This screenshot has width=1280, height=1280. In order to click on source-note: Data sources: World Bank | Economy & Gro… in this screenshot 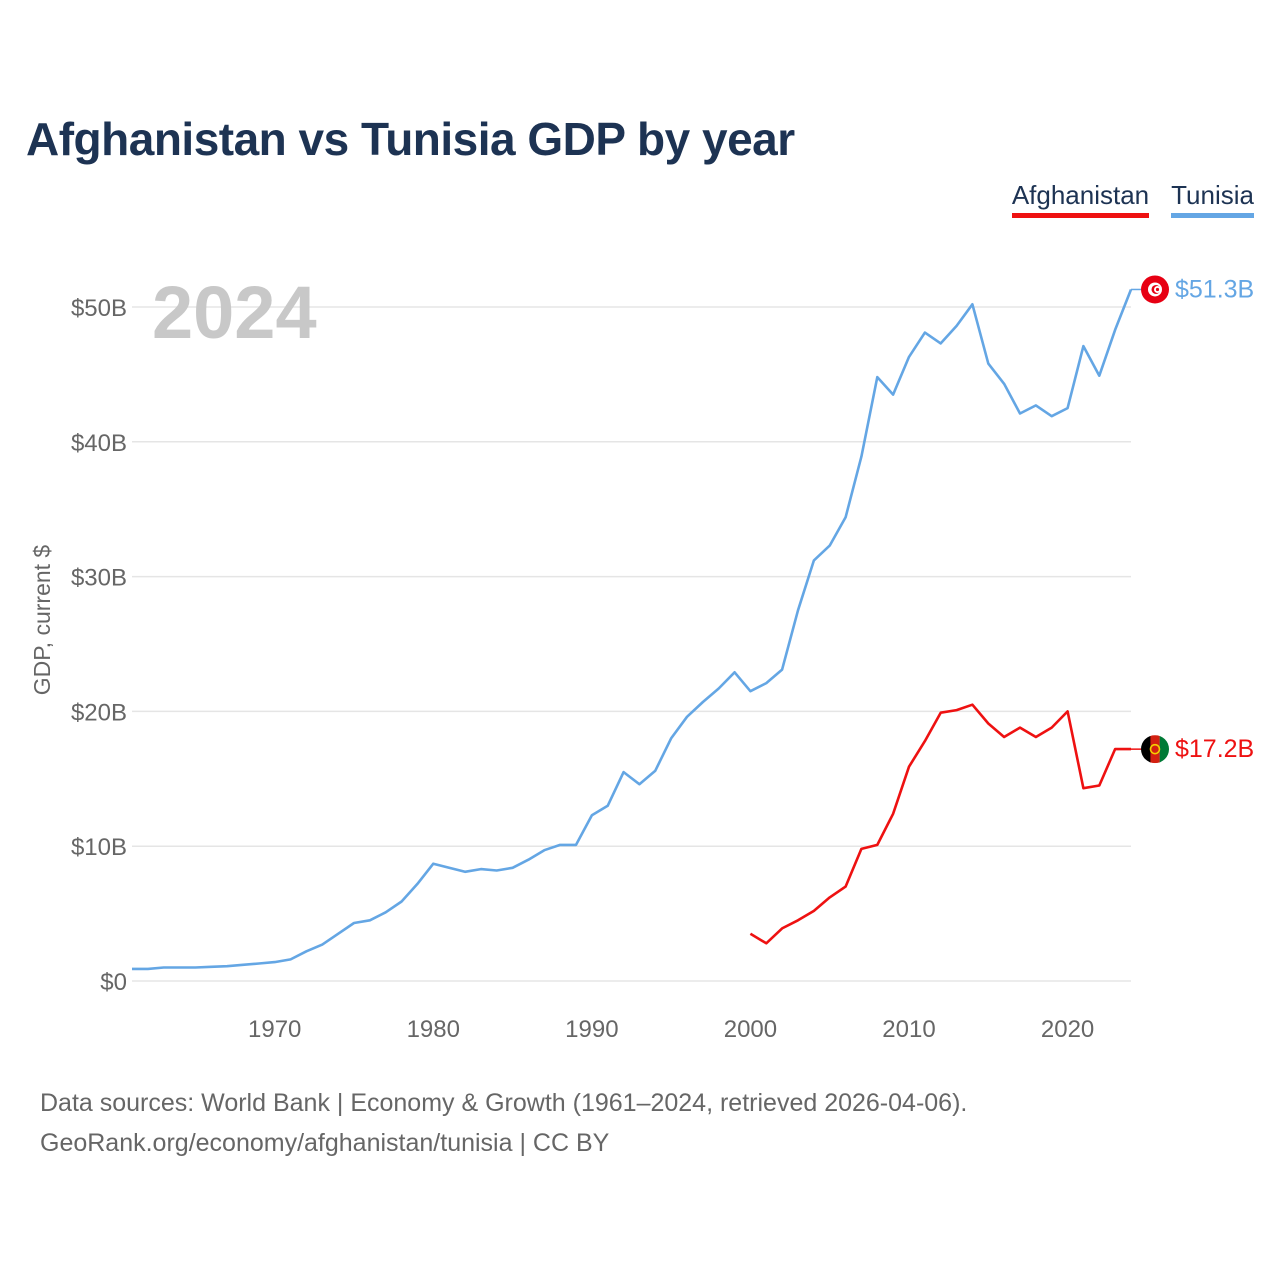, I will do `click(503, 1123)`.